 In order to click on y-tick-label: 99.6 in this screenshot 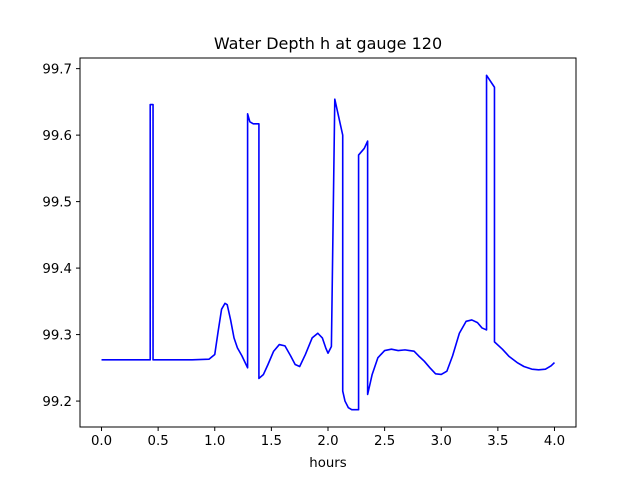, I will do `click(57, 136)`.